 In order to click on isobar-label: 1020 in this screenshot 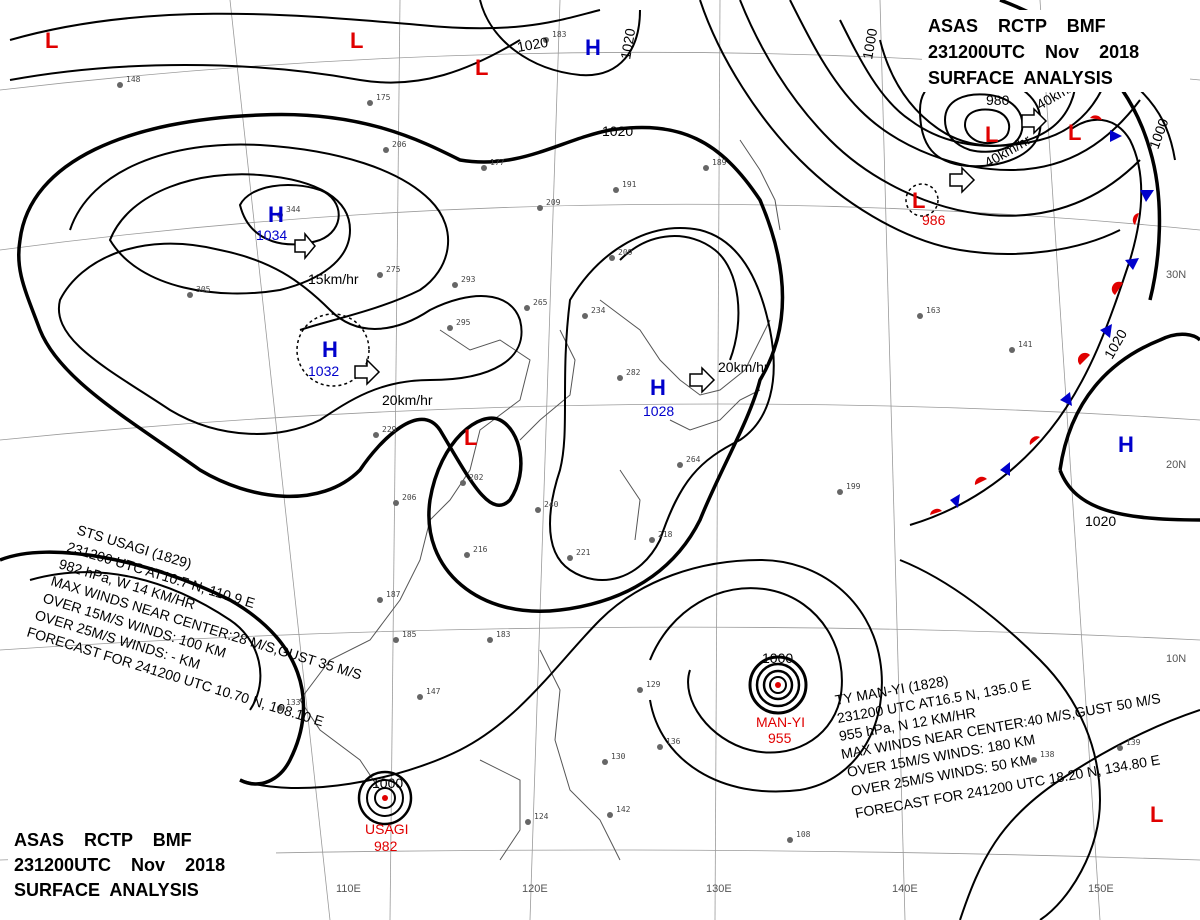, I will do `click(533, 44)`.